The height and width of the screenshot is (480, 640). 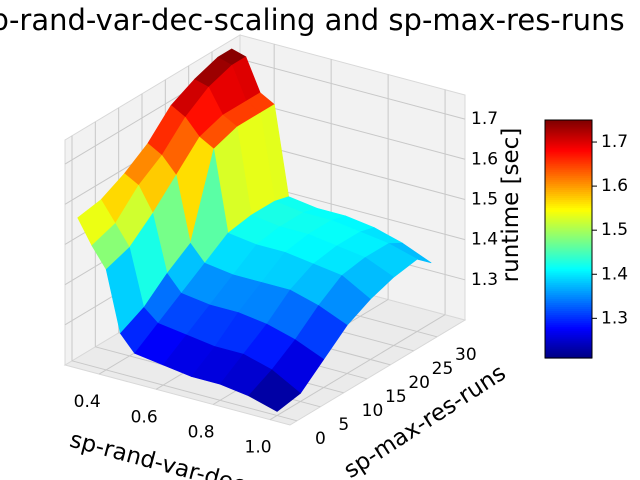 What do you see at coordinates (614, 186) in the screenshot?
I see `colorbar-tick-label: 1.6` at bounding box center [614, 186].